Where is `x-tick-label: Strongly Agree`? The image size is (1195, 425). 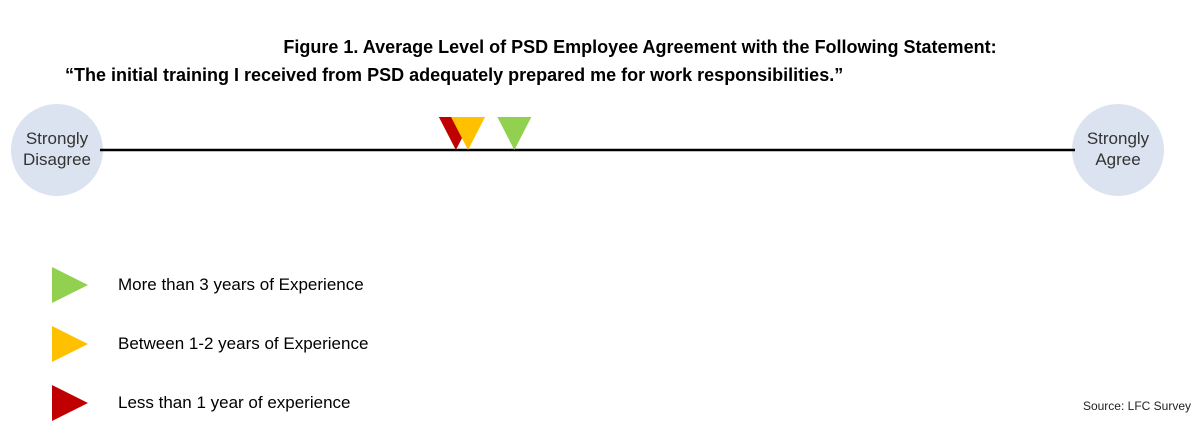 x-tick-label: Strongly Agree is located at coordinates (1118, 149).